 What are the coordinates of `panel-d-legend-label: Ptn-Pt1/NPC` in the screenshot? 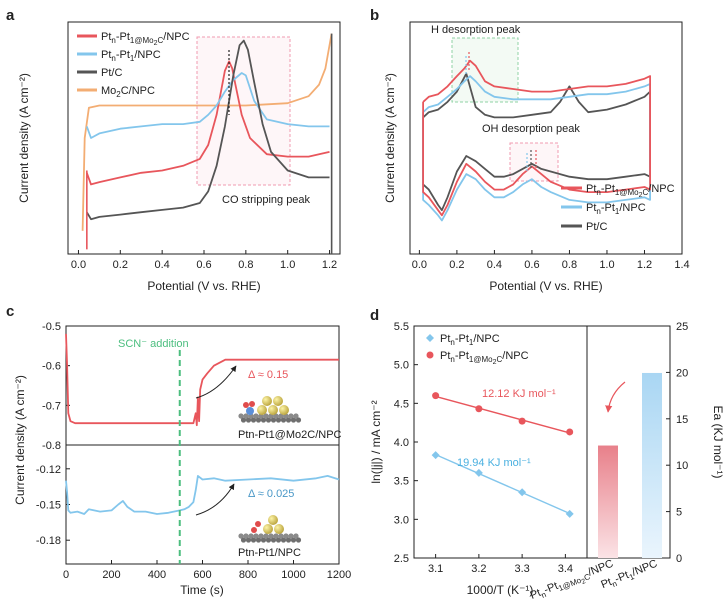 It's located at (470, 340).